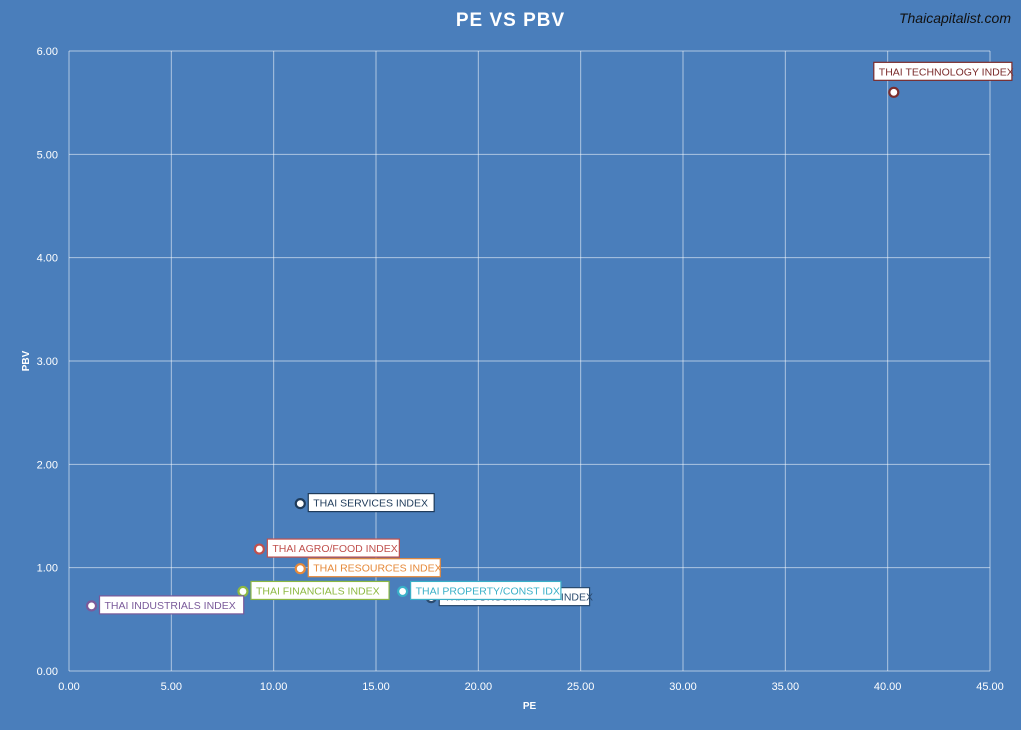 Image resolution: width=1021 pixels, height=730 pixels. What do you see at coordinates (47, 52) in the screenshot?
I see `y-tick-label: 6.00` at bounding box center [47, 52].